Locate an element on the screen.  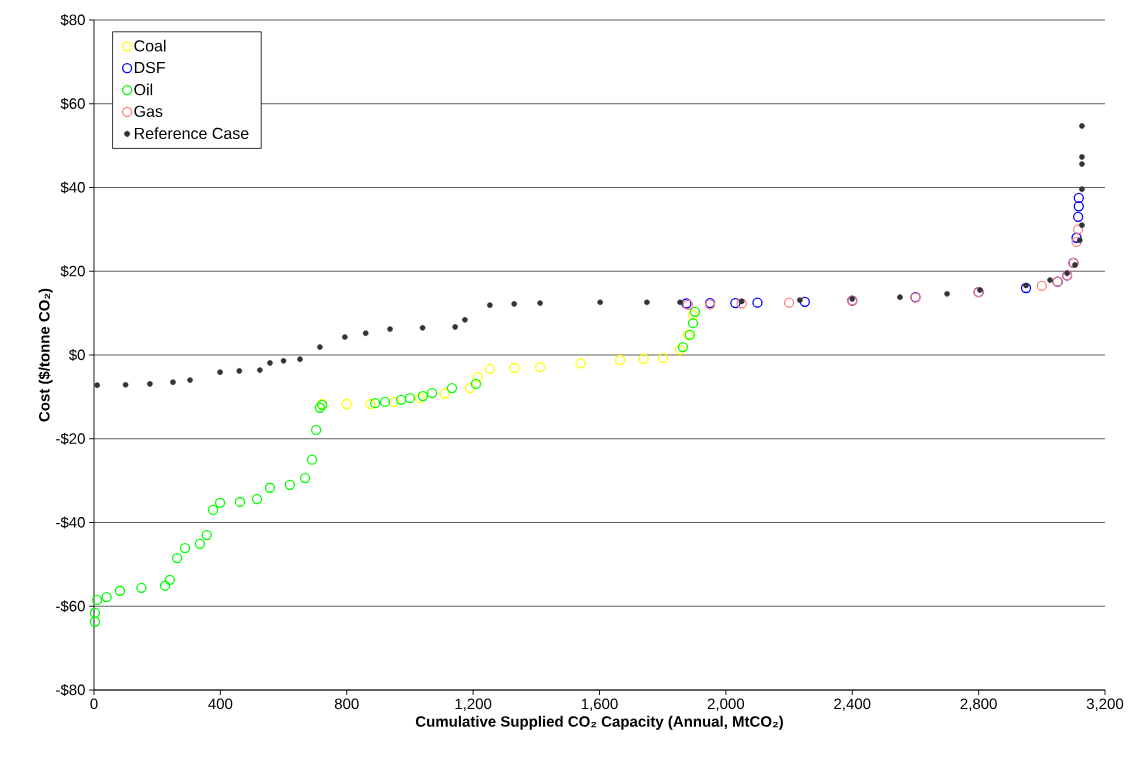
y-tick-label: -$80 is located at coordinates (70, 690).